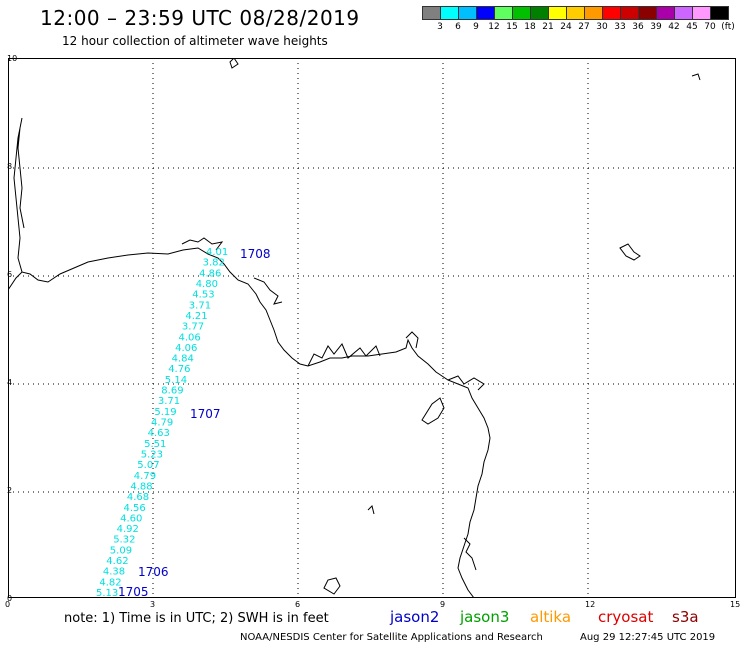 The height and width of the screenshot is (650, 740). What do you see at coordinates (200, 18) in the screenshot?
I see `title: 12:00 – 23:59 UTC 08/28/2019` at bounding box center [200, 18].